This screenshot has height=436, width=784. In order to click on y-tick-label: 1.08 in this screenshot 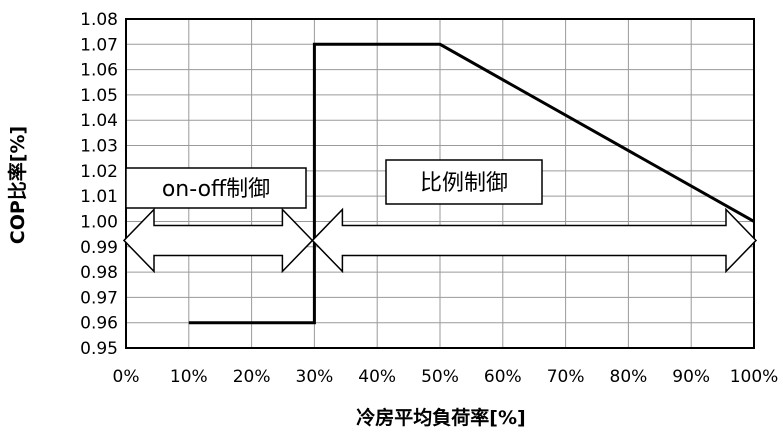, I will do `click(99, 20)`.